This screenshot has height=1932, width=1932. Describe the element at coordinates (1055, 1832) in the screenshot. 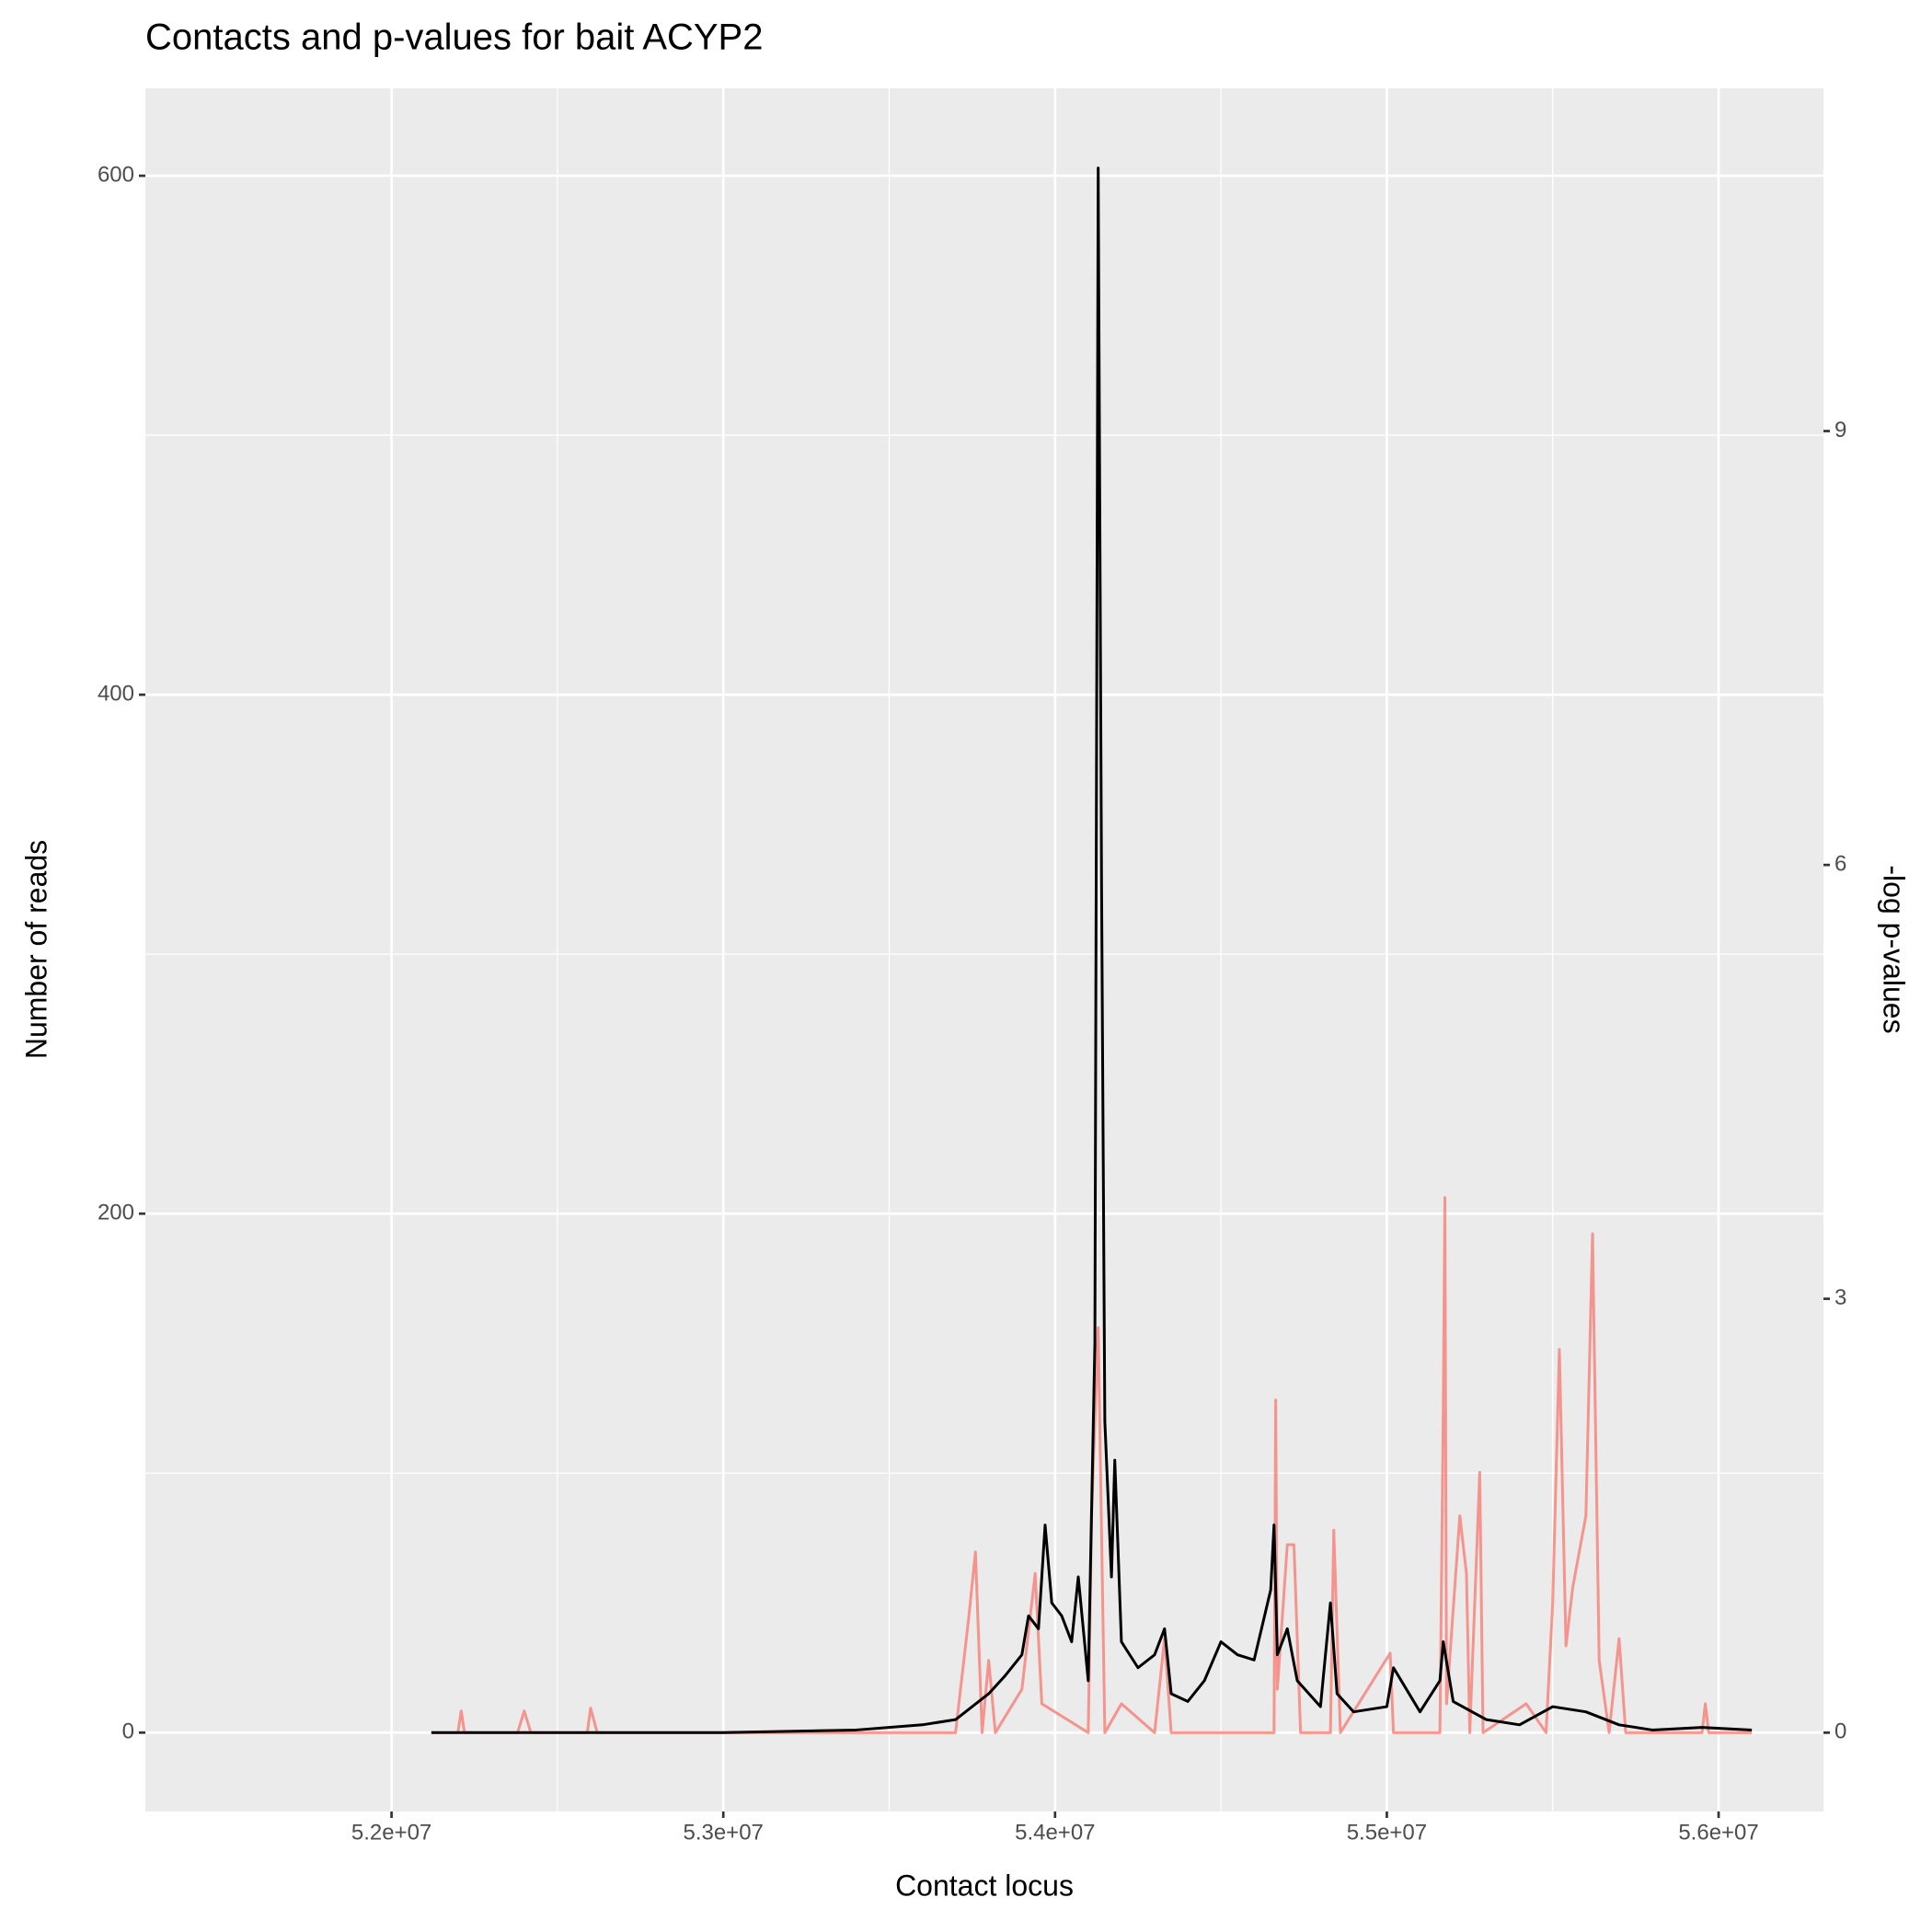

I see `x-tick-label: 5.4e+07` at that location.